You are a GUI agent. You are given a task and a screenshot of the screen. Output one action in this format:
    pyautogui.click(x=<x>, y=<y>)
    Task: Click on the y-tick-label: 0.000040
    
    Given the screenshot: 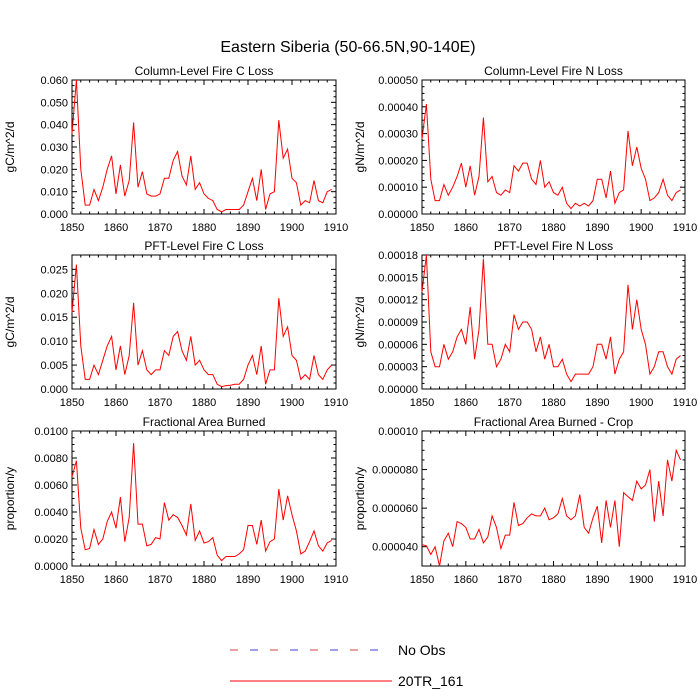 What is the action you would take?
    pyautogui.click(x=395, y=548)
    